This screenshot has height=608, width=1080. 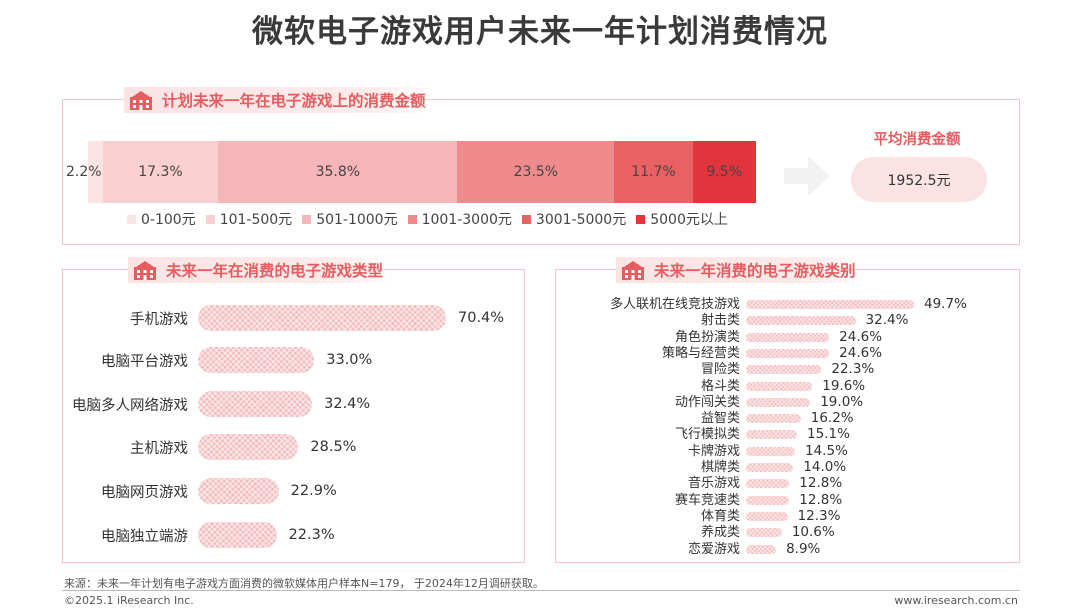 What do you see at coordinates (917, 140) in the screenshot?
I see `average-spending-label: 平均消费金额` at bounding box center [917, 140].